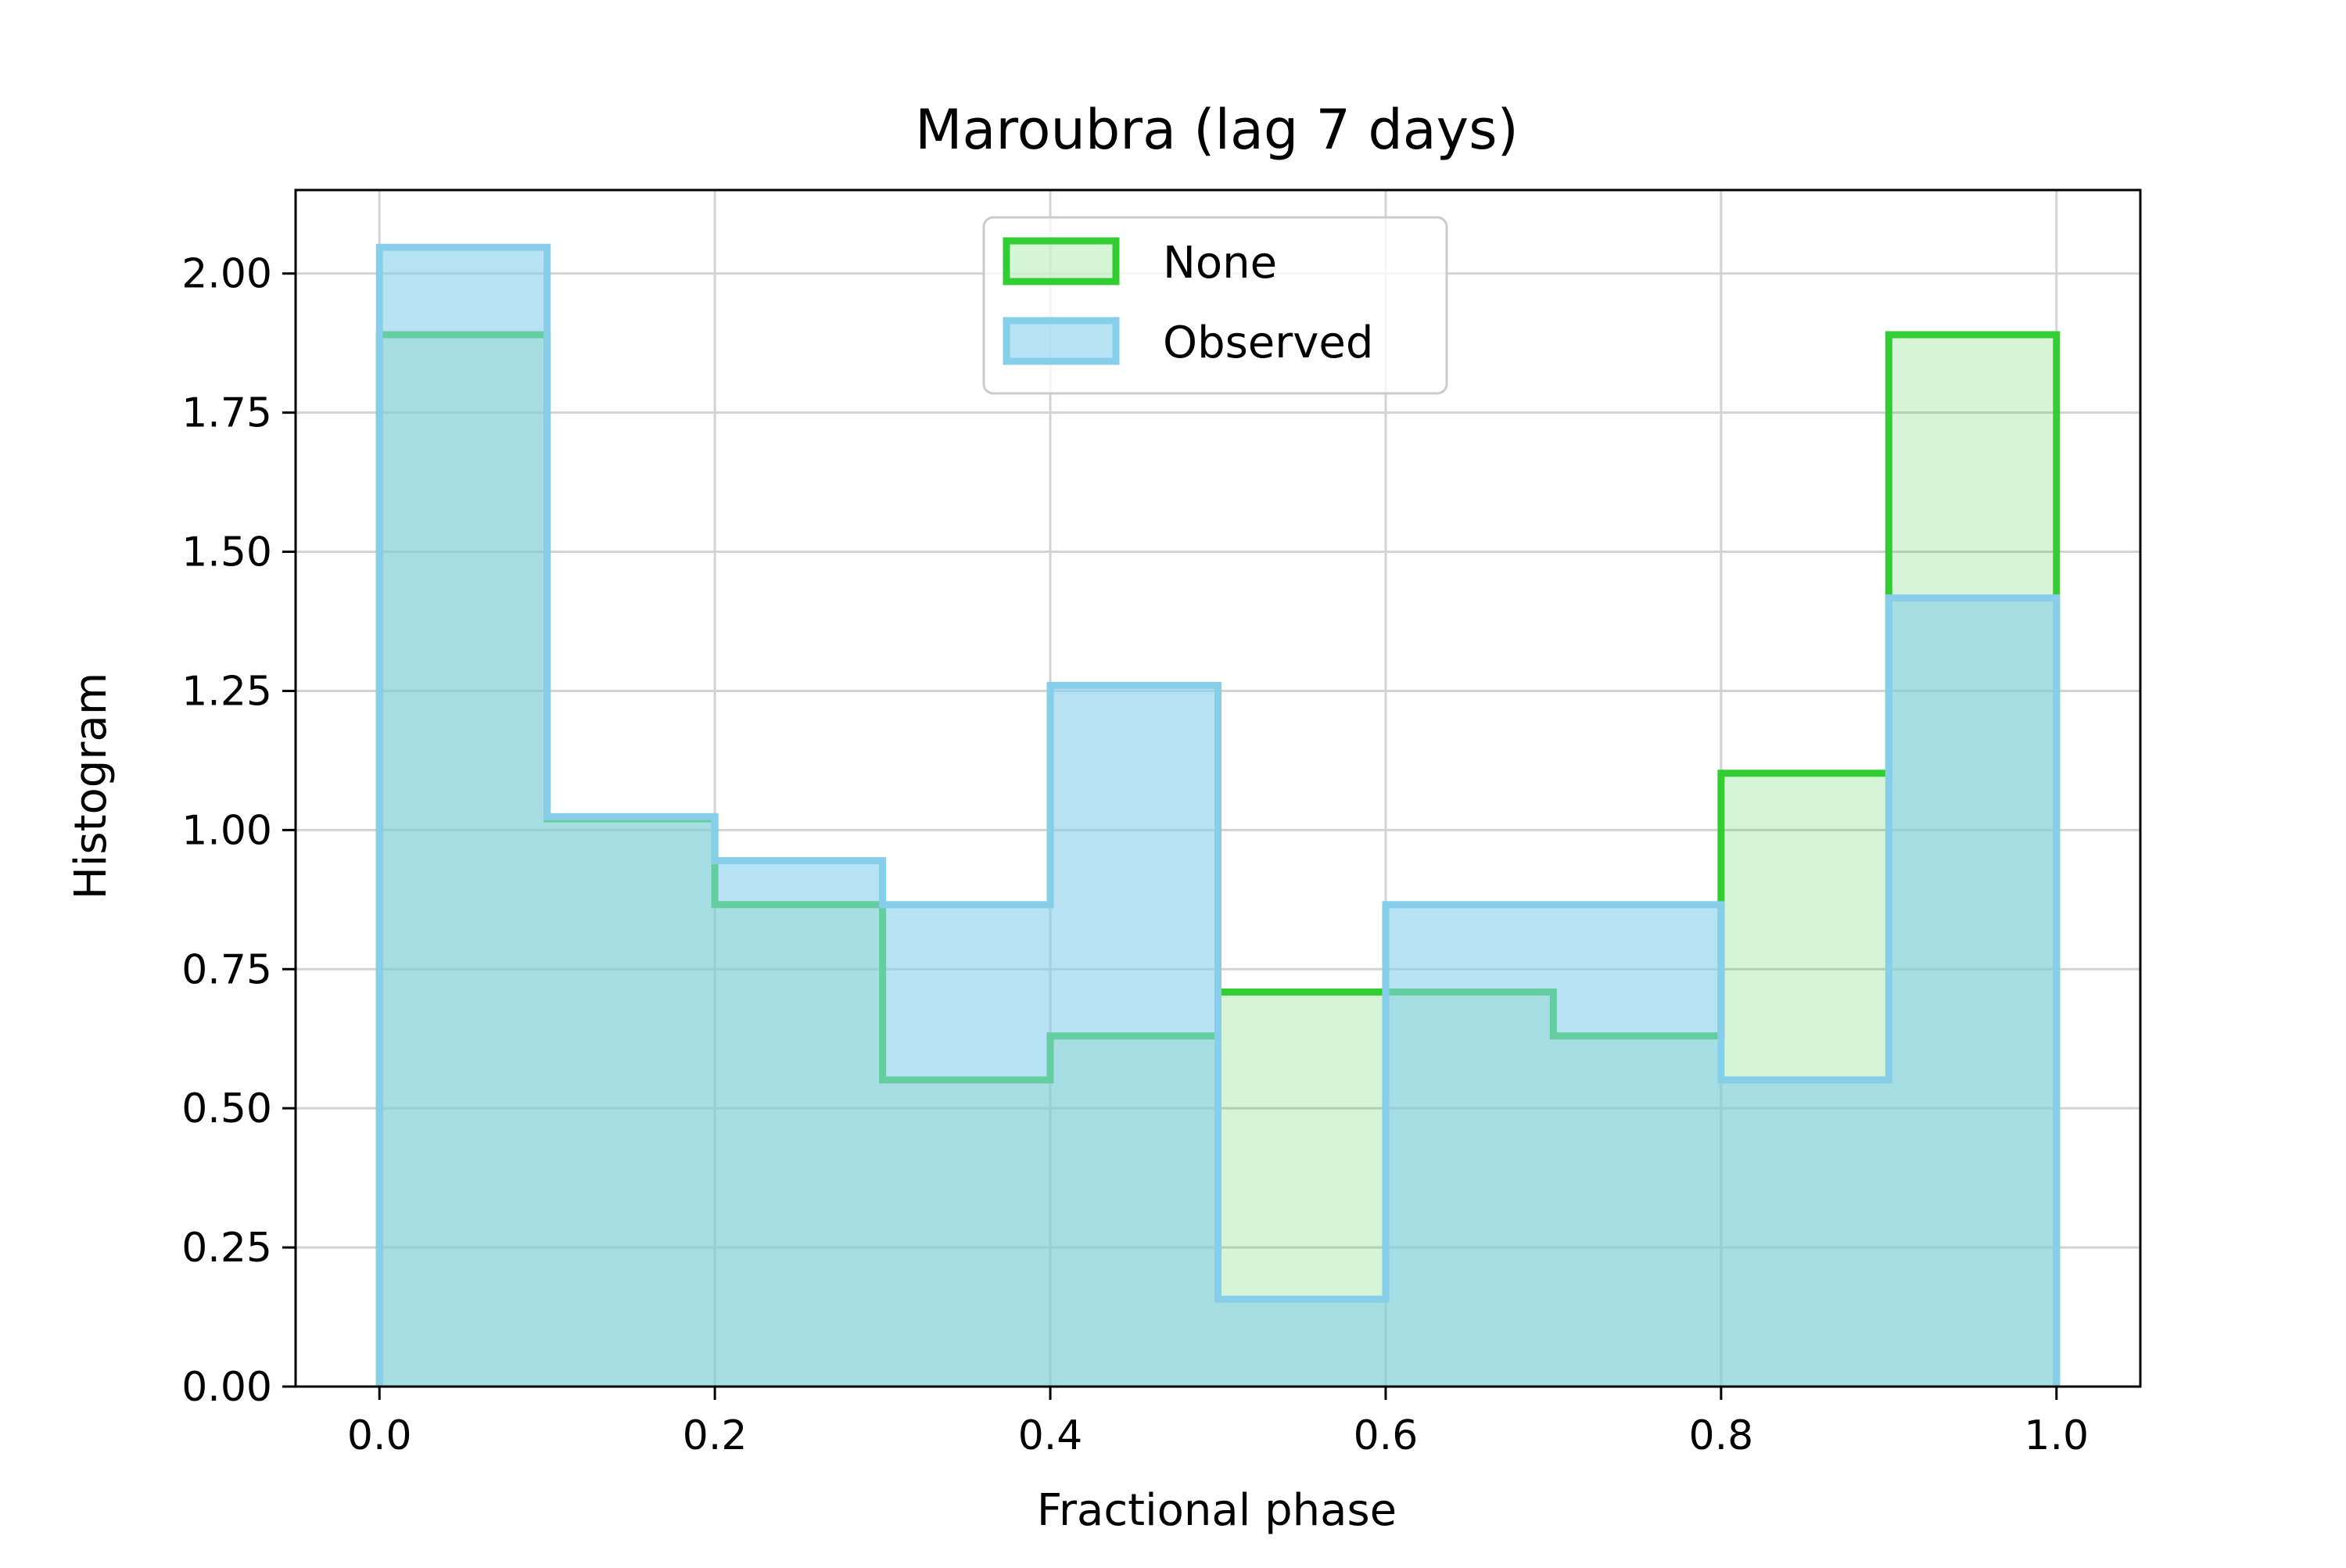 Image resolution: width=2346 pixels, height=1568 pixels. What do you see at coordinates (1721, 1435) in the screenshot?
I see `x-tick-label: 0.8` at bounding box center [1721, 1435].